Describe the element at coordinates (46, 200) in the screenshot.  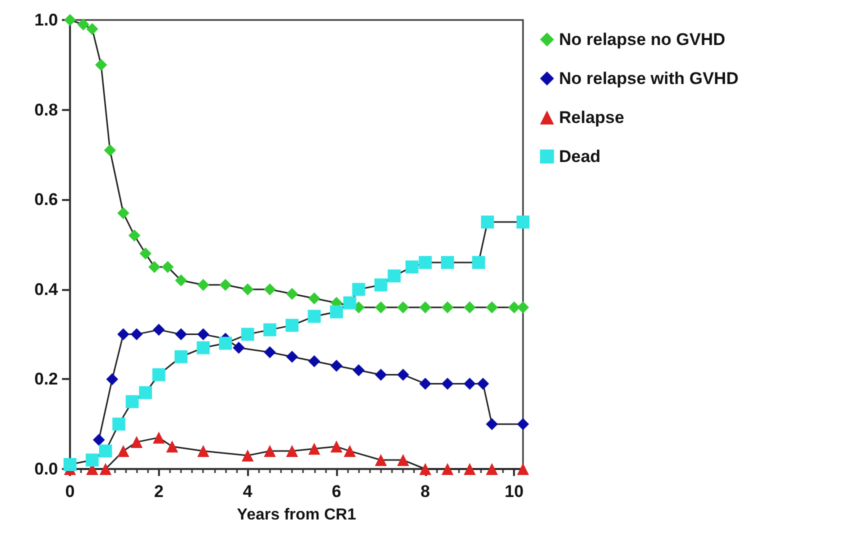
I see `y-tick-label: 0.6` at that location.